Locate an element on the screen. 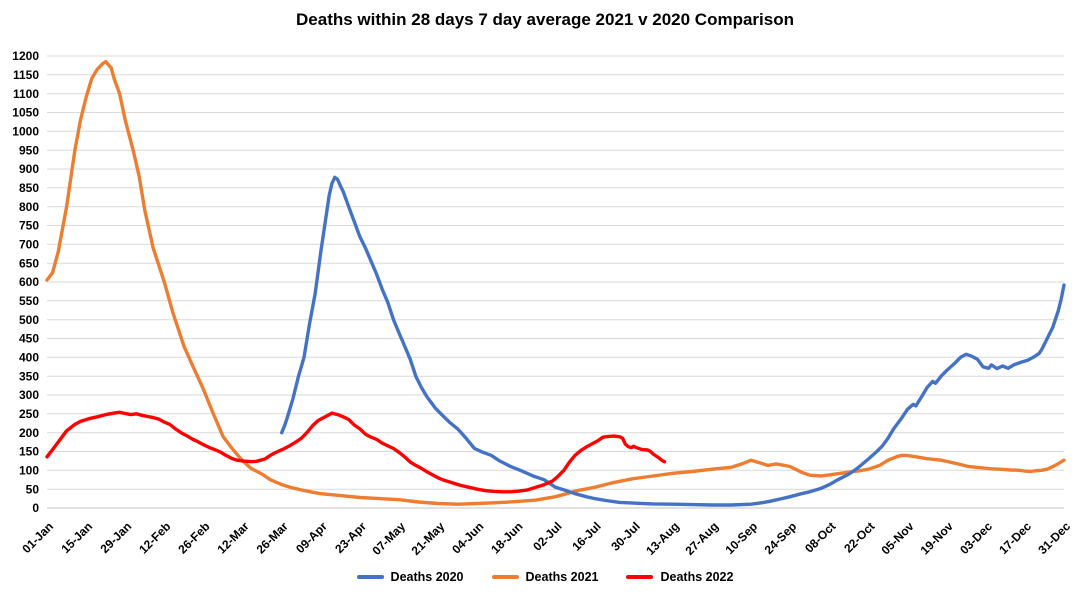  svg-text: 02-Jul is located at coordinates (547, 536).